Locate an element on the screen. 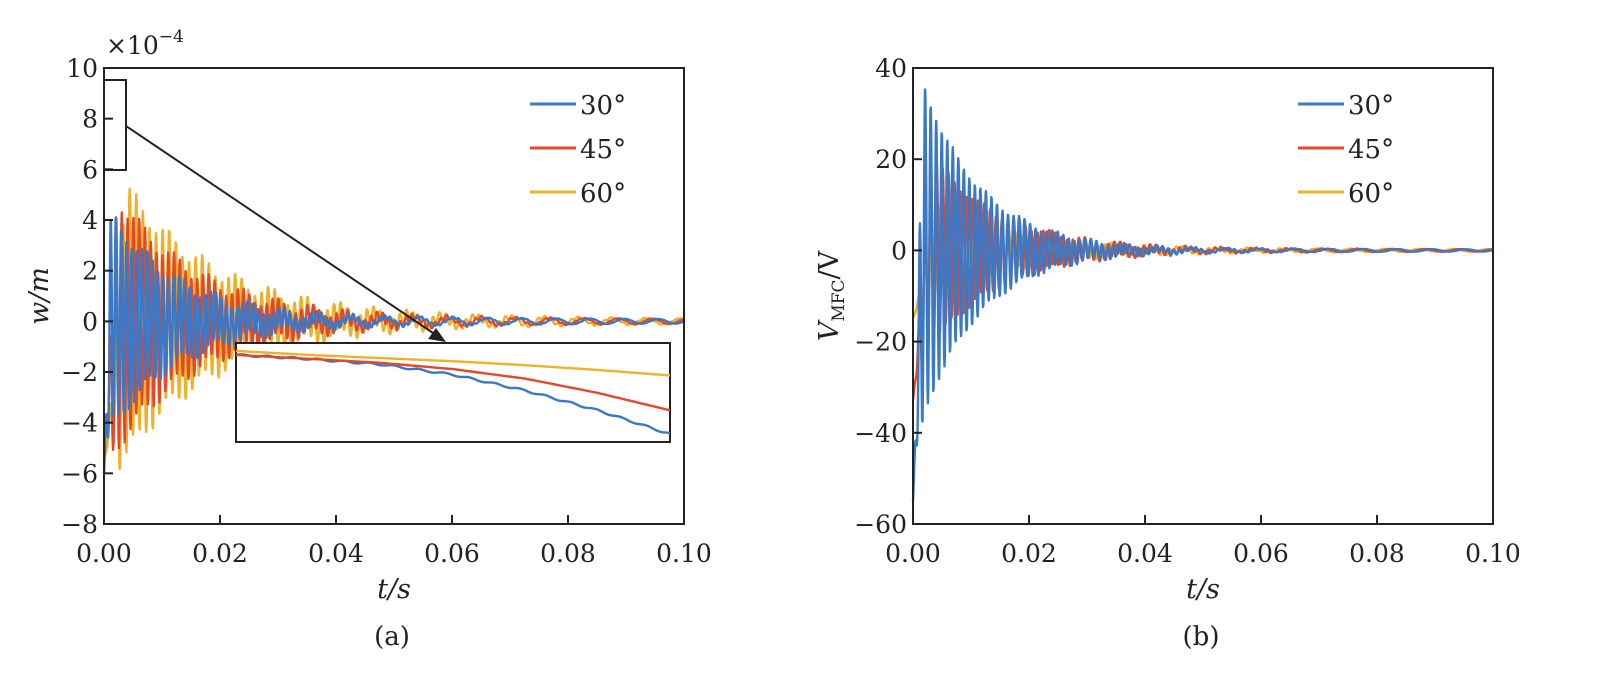 This screenshot has height=684, width=1599. panel-b-xtick-label: 0.06 is located at coordinates (1261, 553).